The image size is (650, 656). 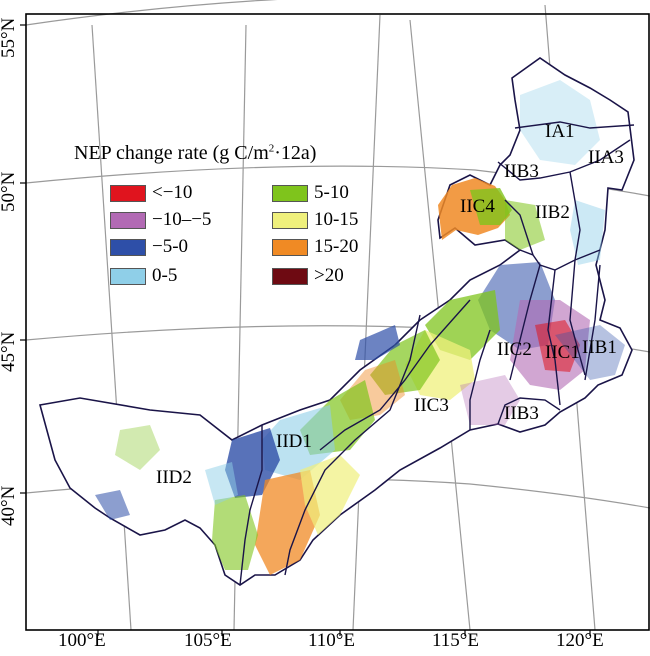 I want to click on lat-label-50: 50°N, so click(x=9, y=191).